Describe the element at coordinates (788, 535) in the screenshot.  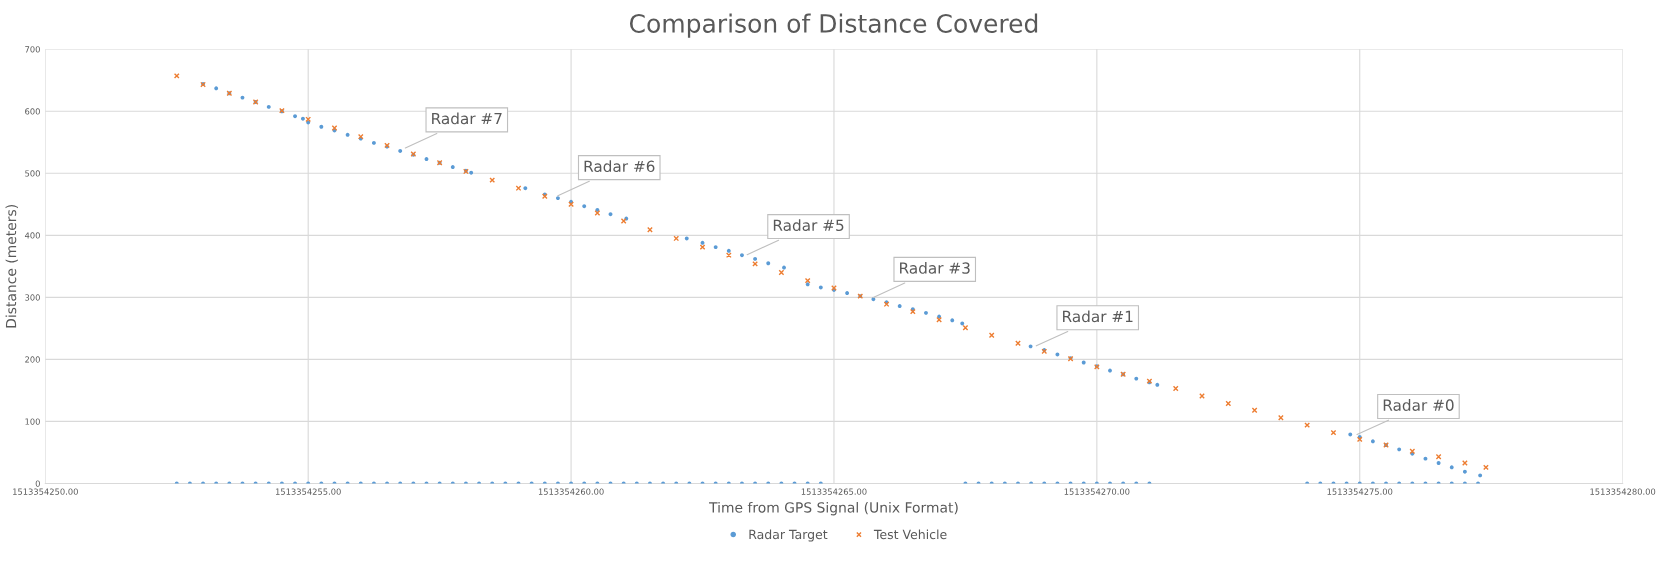
I see `legend-label: Radar Target` at that location.